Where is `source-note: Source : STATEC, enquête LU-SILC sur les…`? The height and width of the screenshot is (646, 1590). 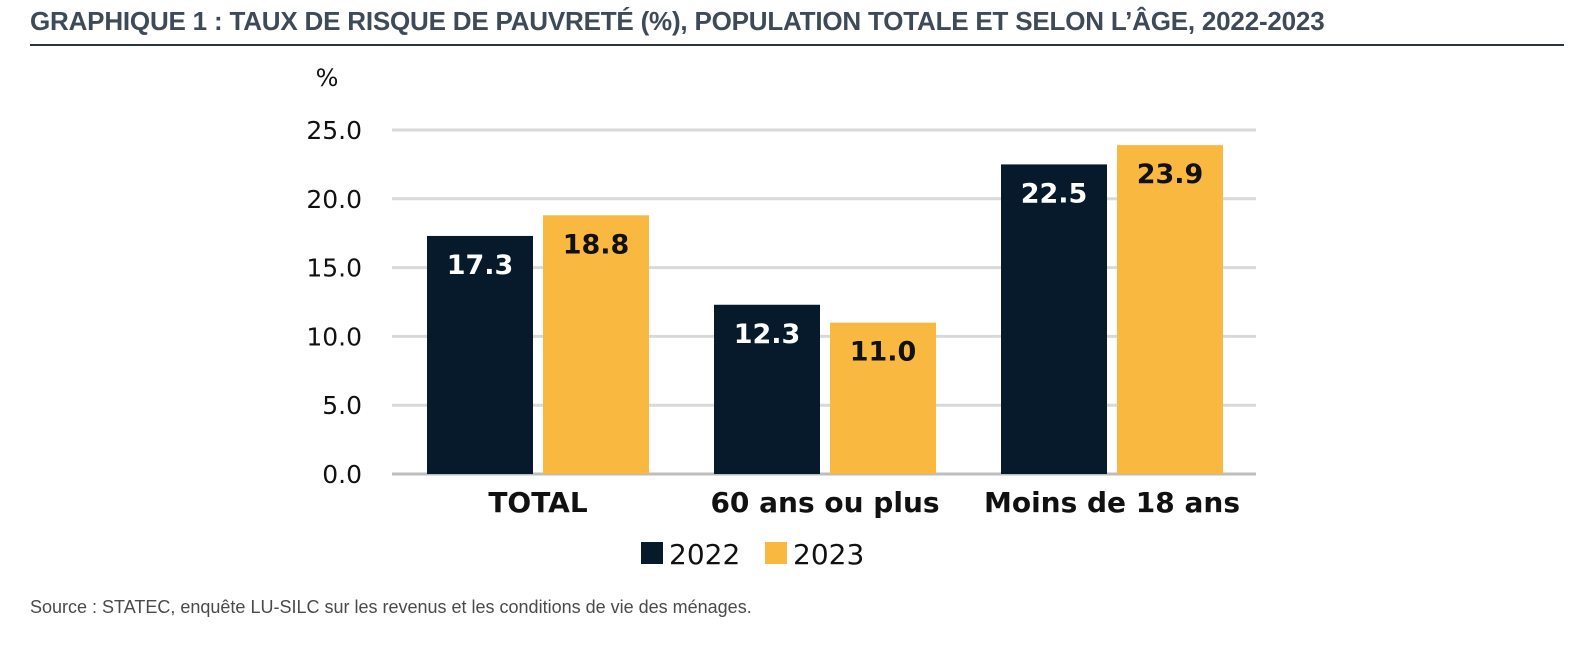
source-note: Source : STATEC, enquête LU-SILC sur les… is located at coordinates (391, 607).